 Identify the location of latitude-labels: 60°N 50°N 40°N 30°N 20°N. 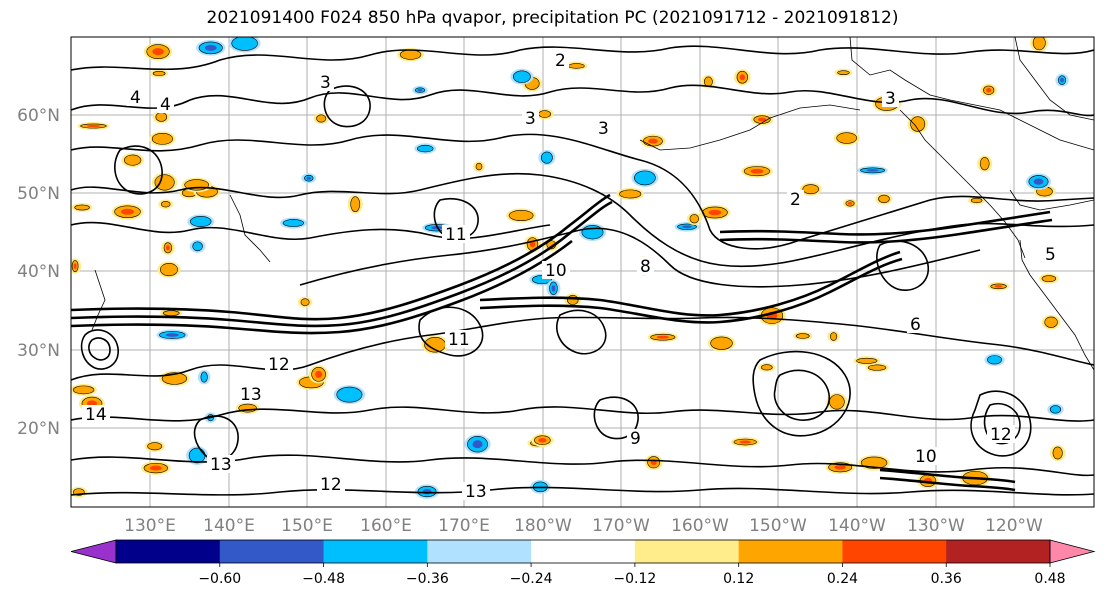
(38, 272).